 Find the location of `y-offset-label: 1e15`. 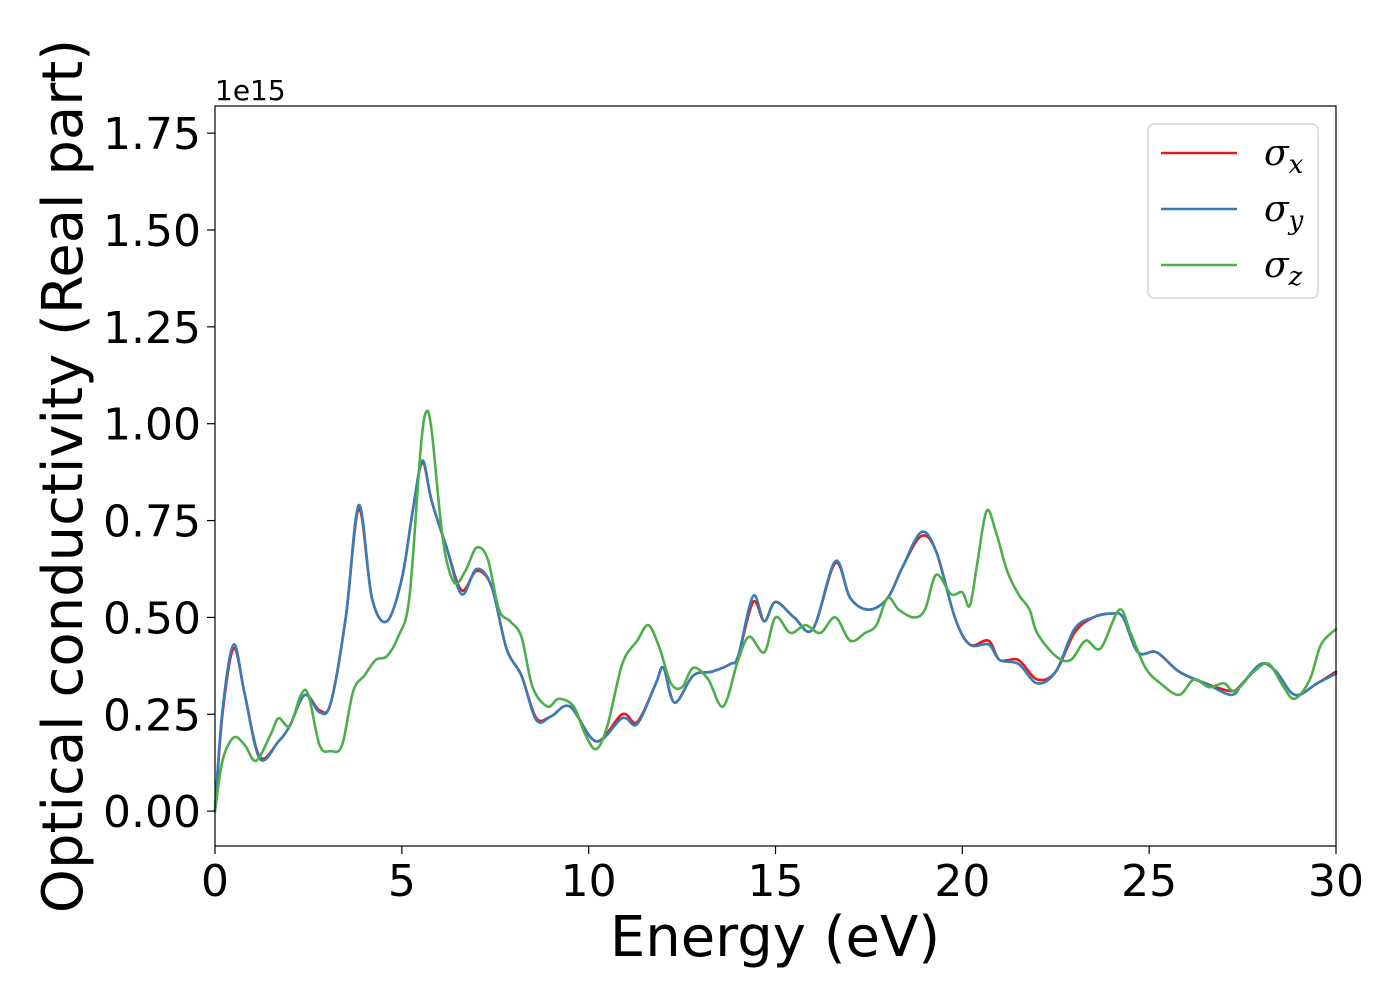

y-offset-label: 1e15 is located at coordinates (250, 90).